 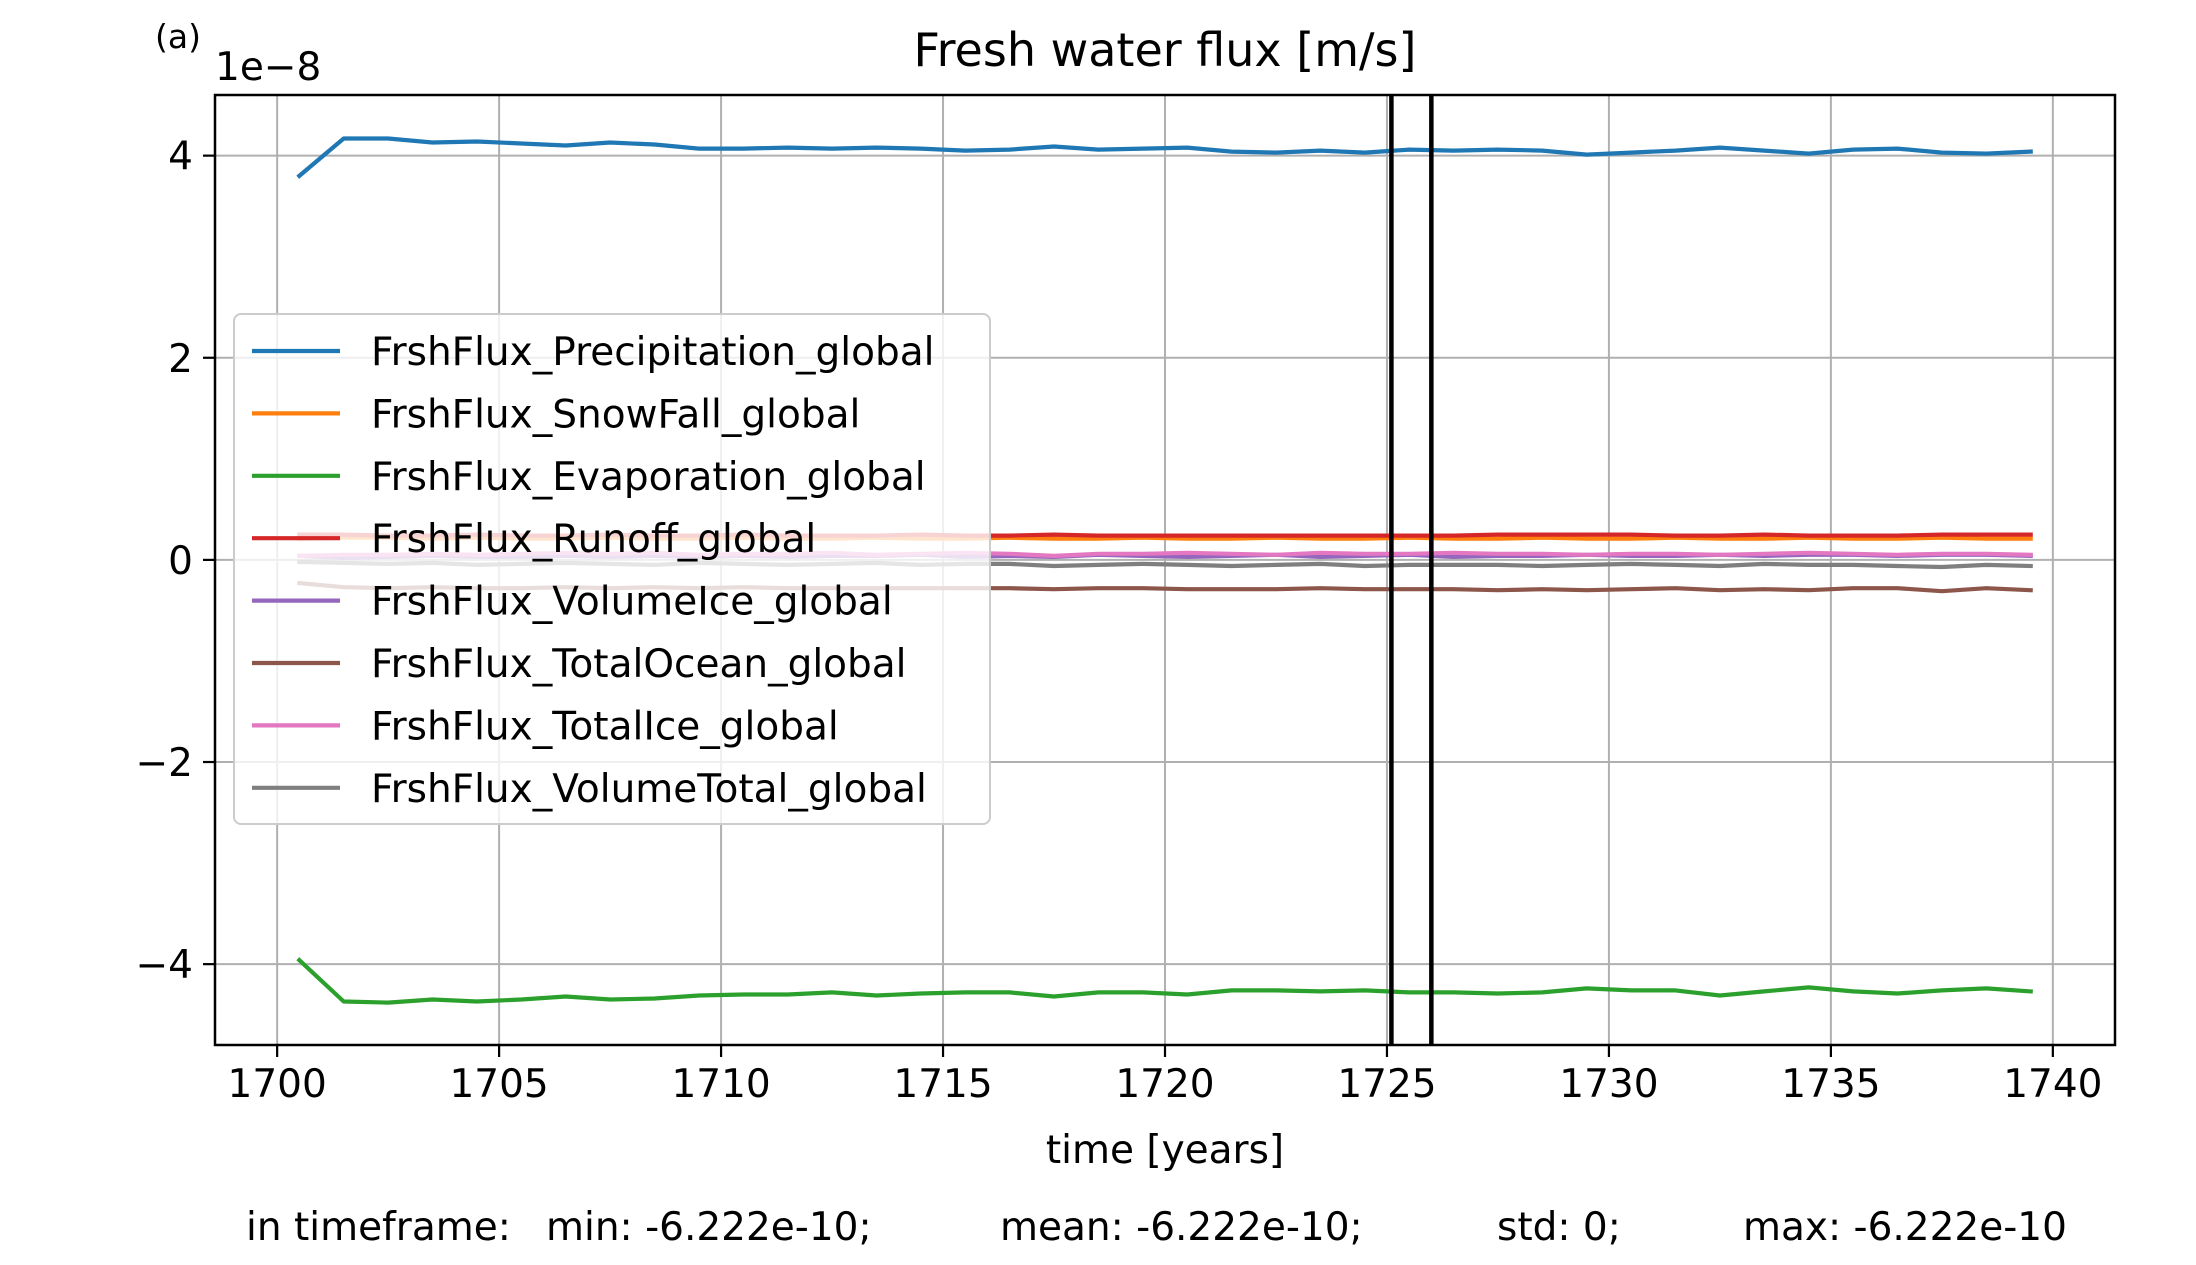 What do you see at coordinates (178, 36) in the screenshot?
I see `panel-label: (a)` at bounding box center [178, 36].